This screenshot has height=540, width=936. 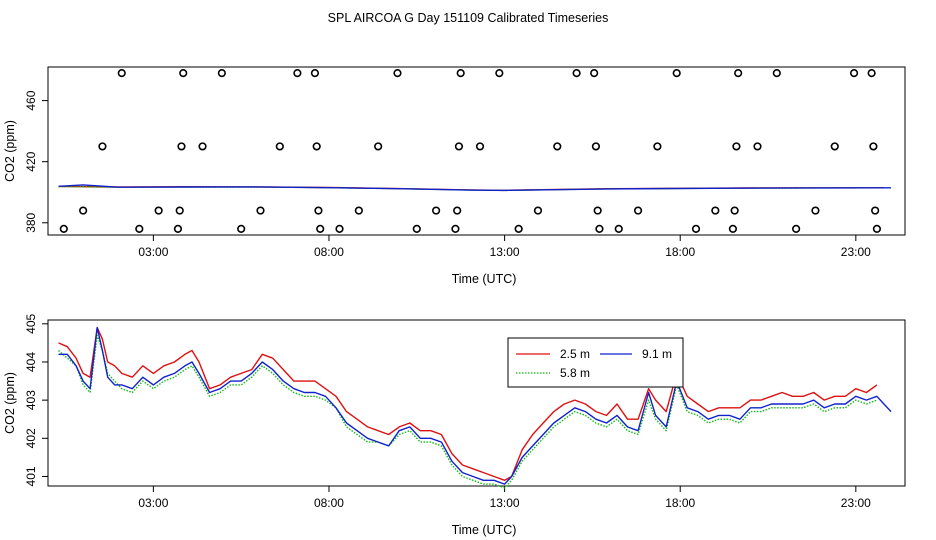 I want to click on top-x-axis: 03:00 08:00 13:00 18:00 23:00, so click(x=504, y=247).